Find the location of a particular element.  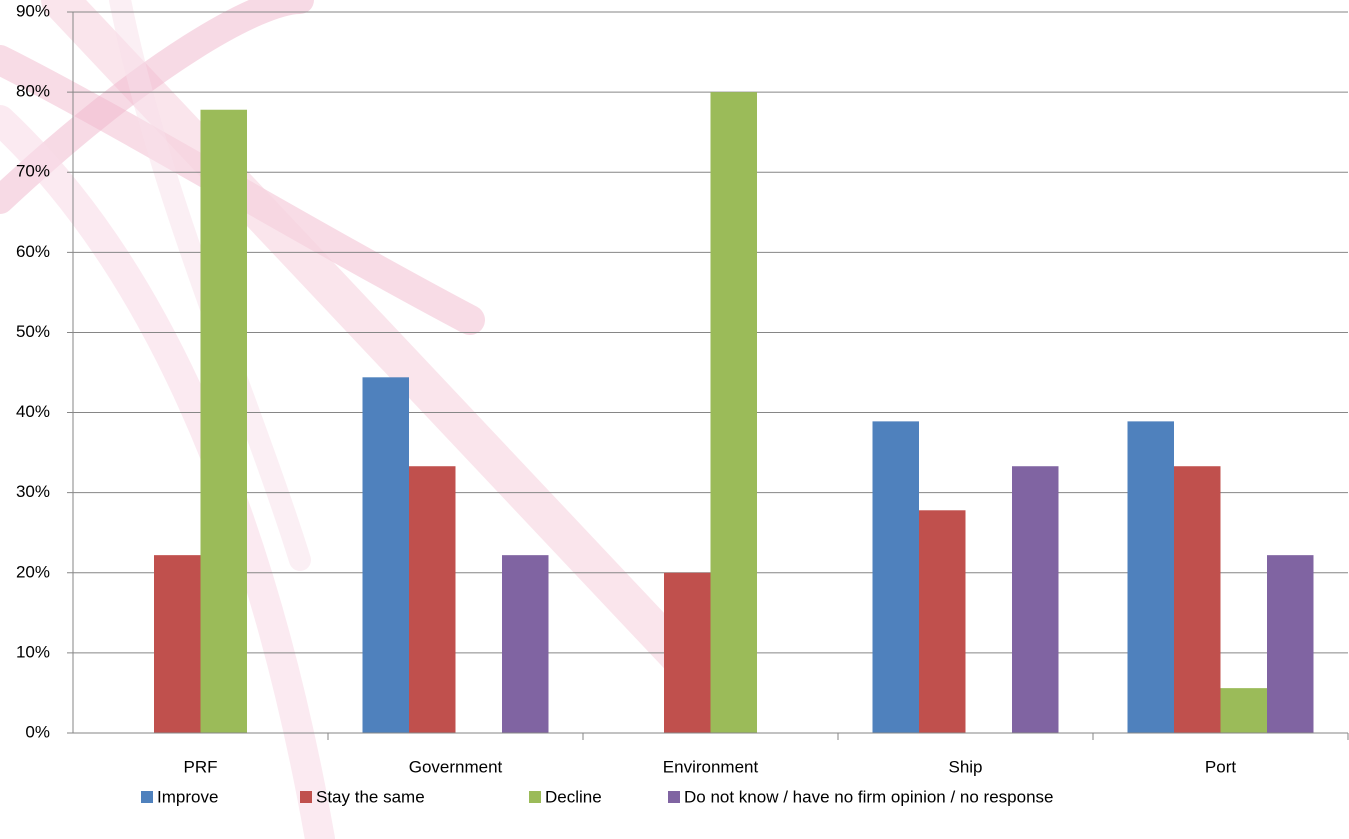

x-tick-label: Port is located at coordinates (1220, 766).